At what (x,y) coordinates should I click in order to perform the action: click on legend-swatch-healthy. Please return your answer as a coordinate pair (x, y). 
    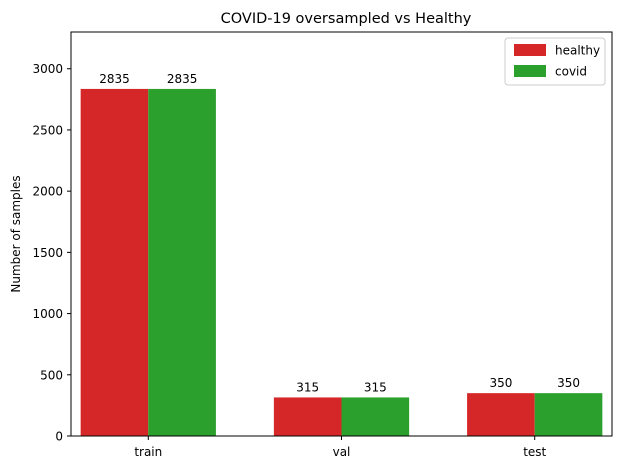
    Looking at the image, I should click on (530, 50).